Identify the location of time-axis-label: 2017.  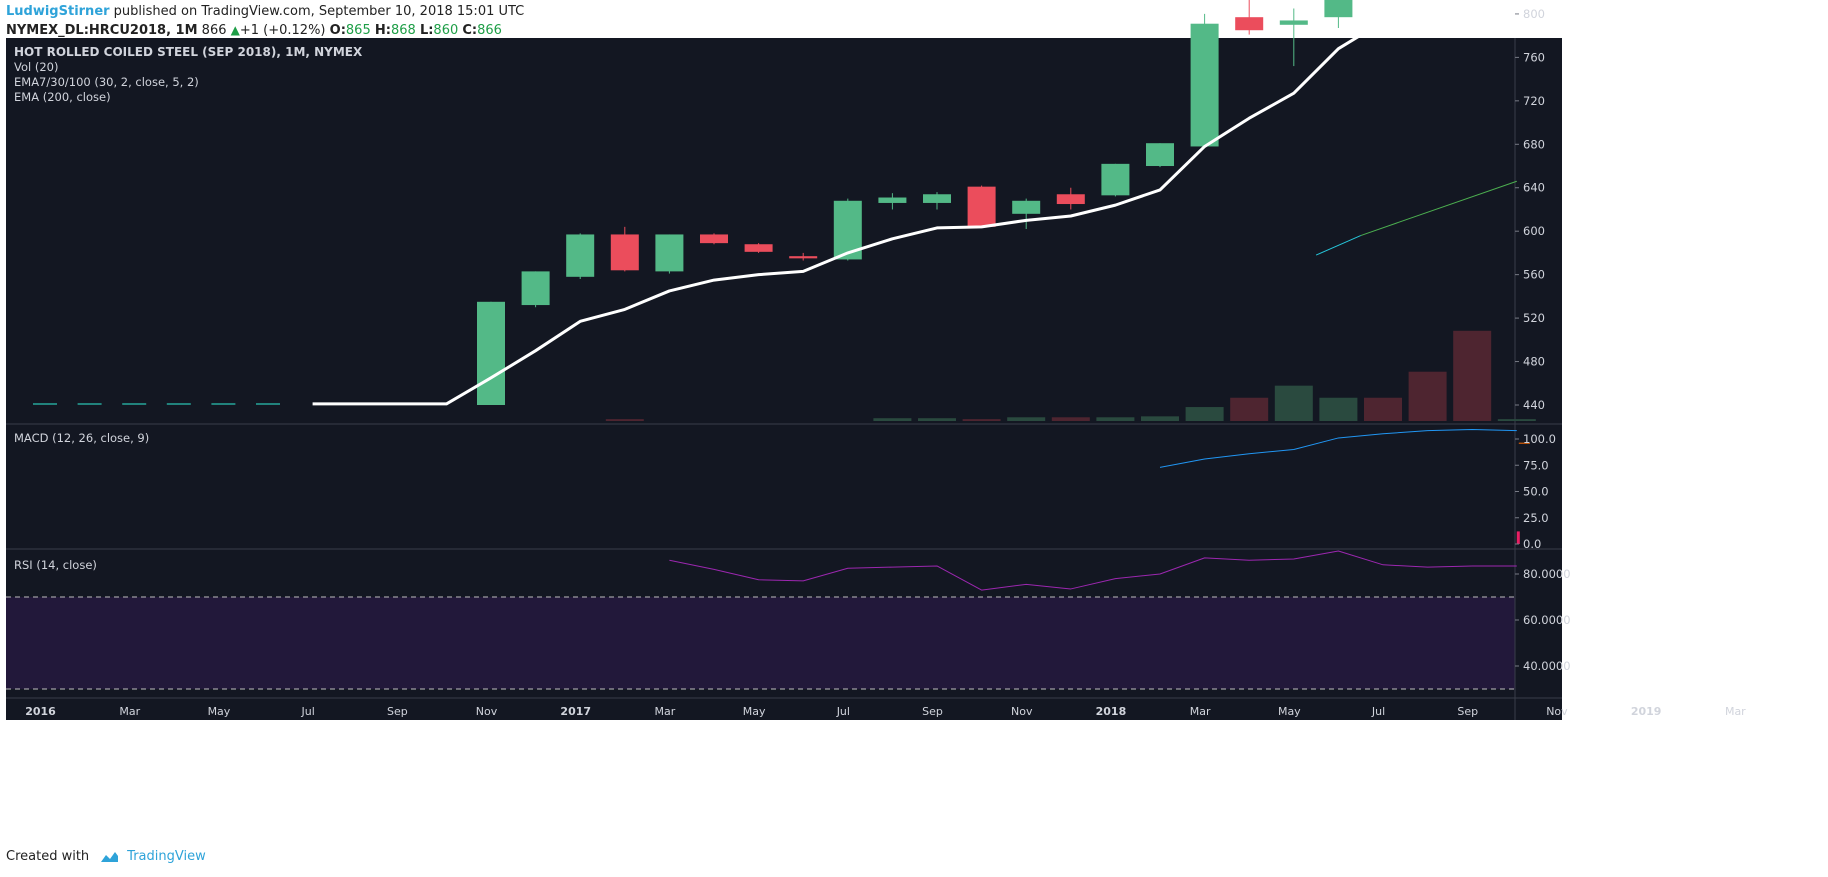
(575, 711).